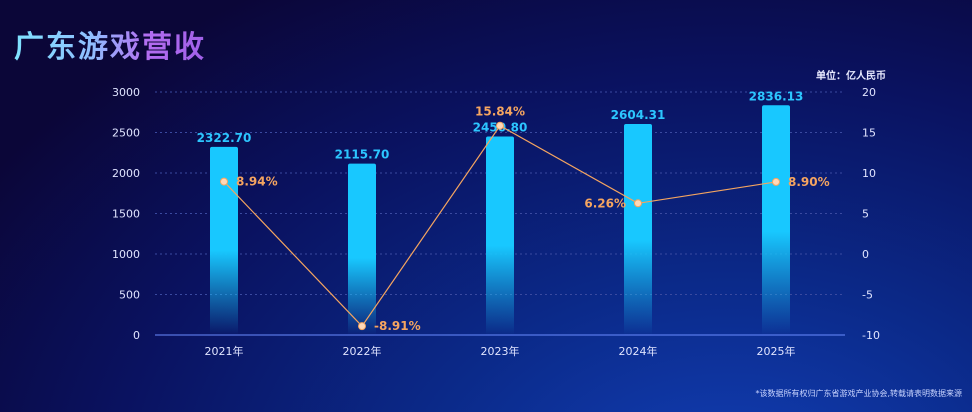  I want to click on y-left-tick: 1500, so click(126, 214).